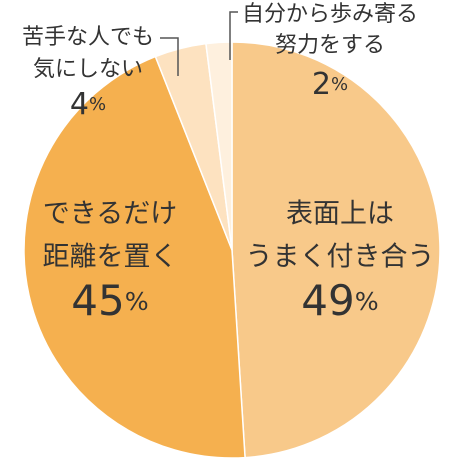  What do you see at coordinates (88, 37) in the screenshot?
I see `slice-label: 苦手な人でも` at bounding box center [88, 37].